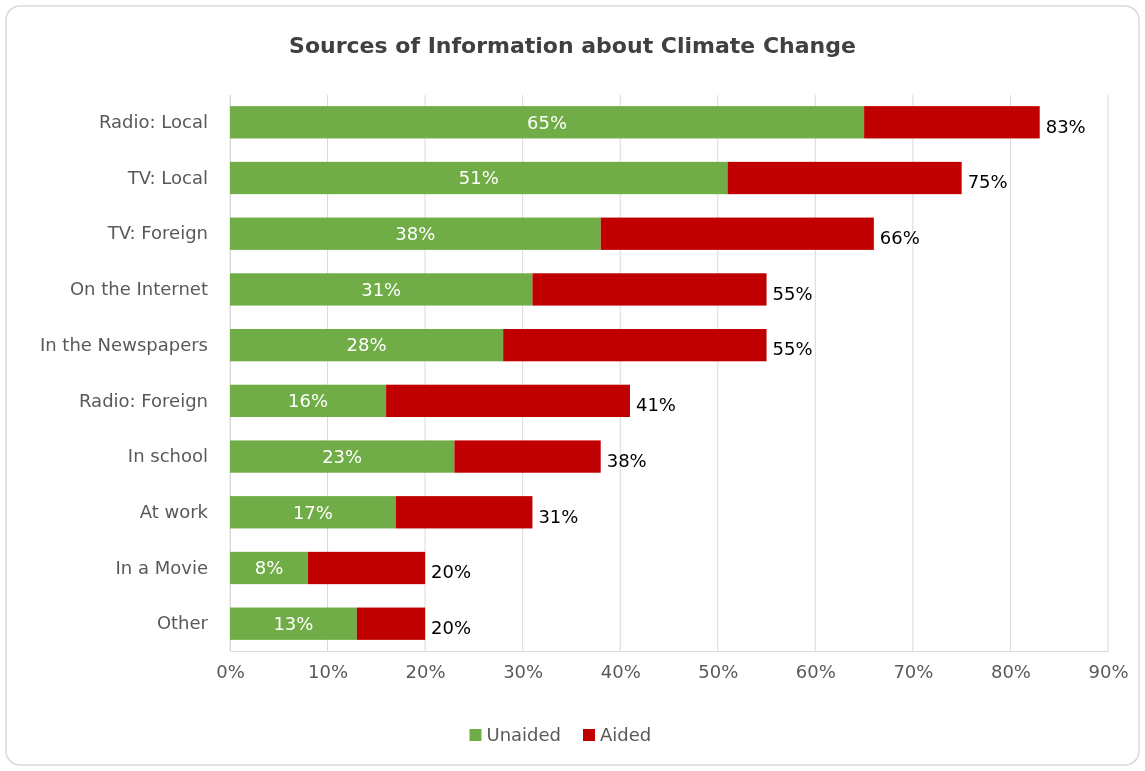  I want to click on y-tick-label: Radio: Foreign, so click(143, 400).